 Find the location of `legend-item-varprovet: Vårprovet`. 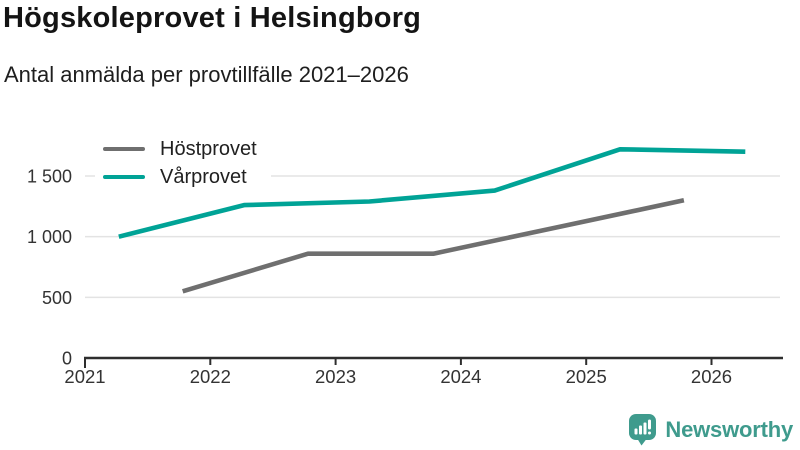

legend-item-varprovet: Vårprovet is located at coordinates (180, 177).